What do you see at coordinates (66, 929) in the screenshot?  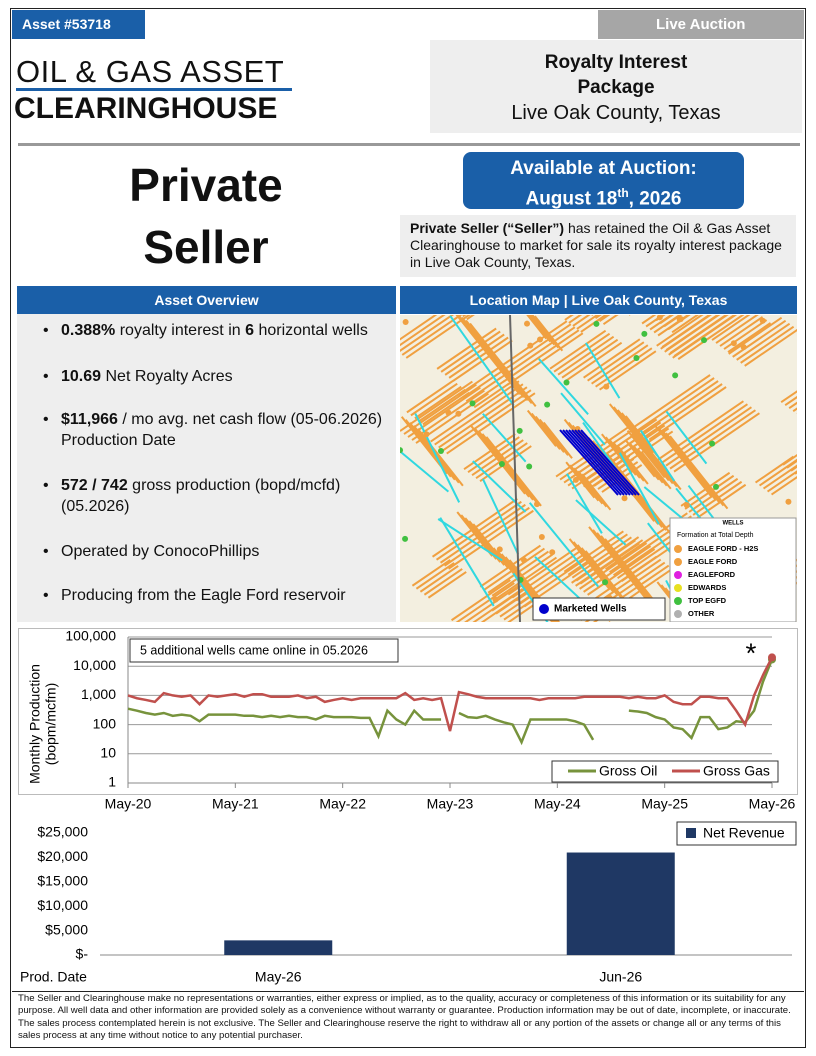 I see `y-tick-label: $5,000` at bounding box center [66, 929].